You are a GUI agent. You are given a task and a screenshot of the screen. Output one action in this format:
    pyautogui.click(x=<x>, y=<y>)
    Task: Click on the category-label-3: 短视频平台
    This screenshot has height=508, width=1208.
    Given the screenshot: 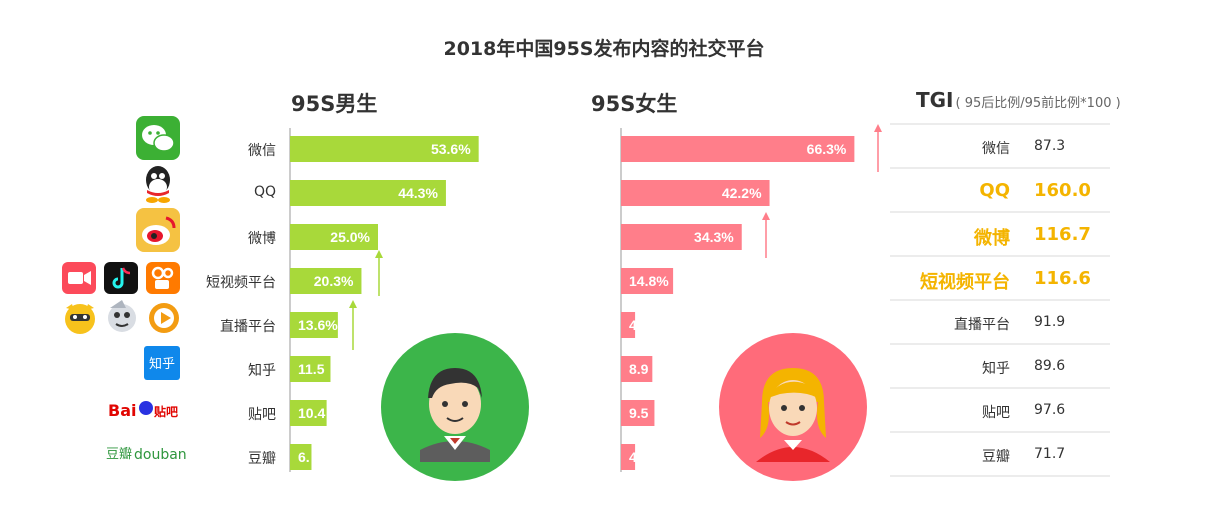 What is the action you would take?
    pyautogui.click(x=241, y=283)
    